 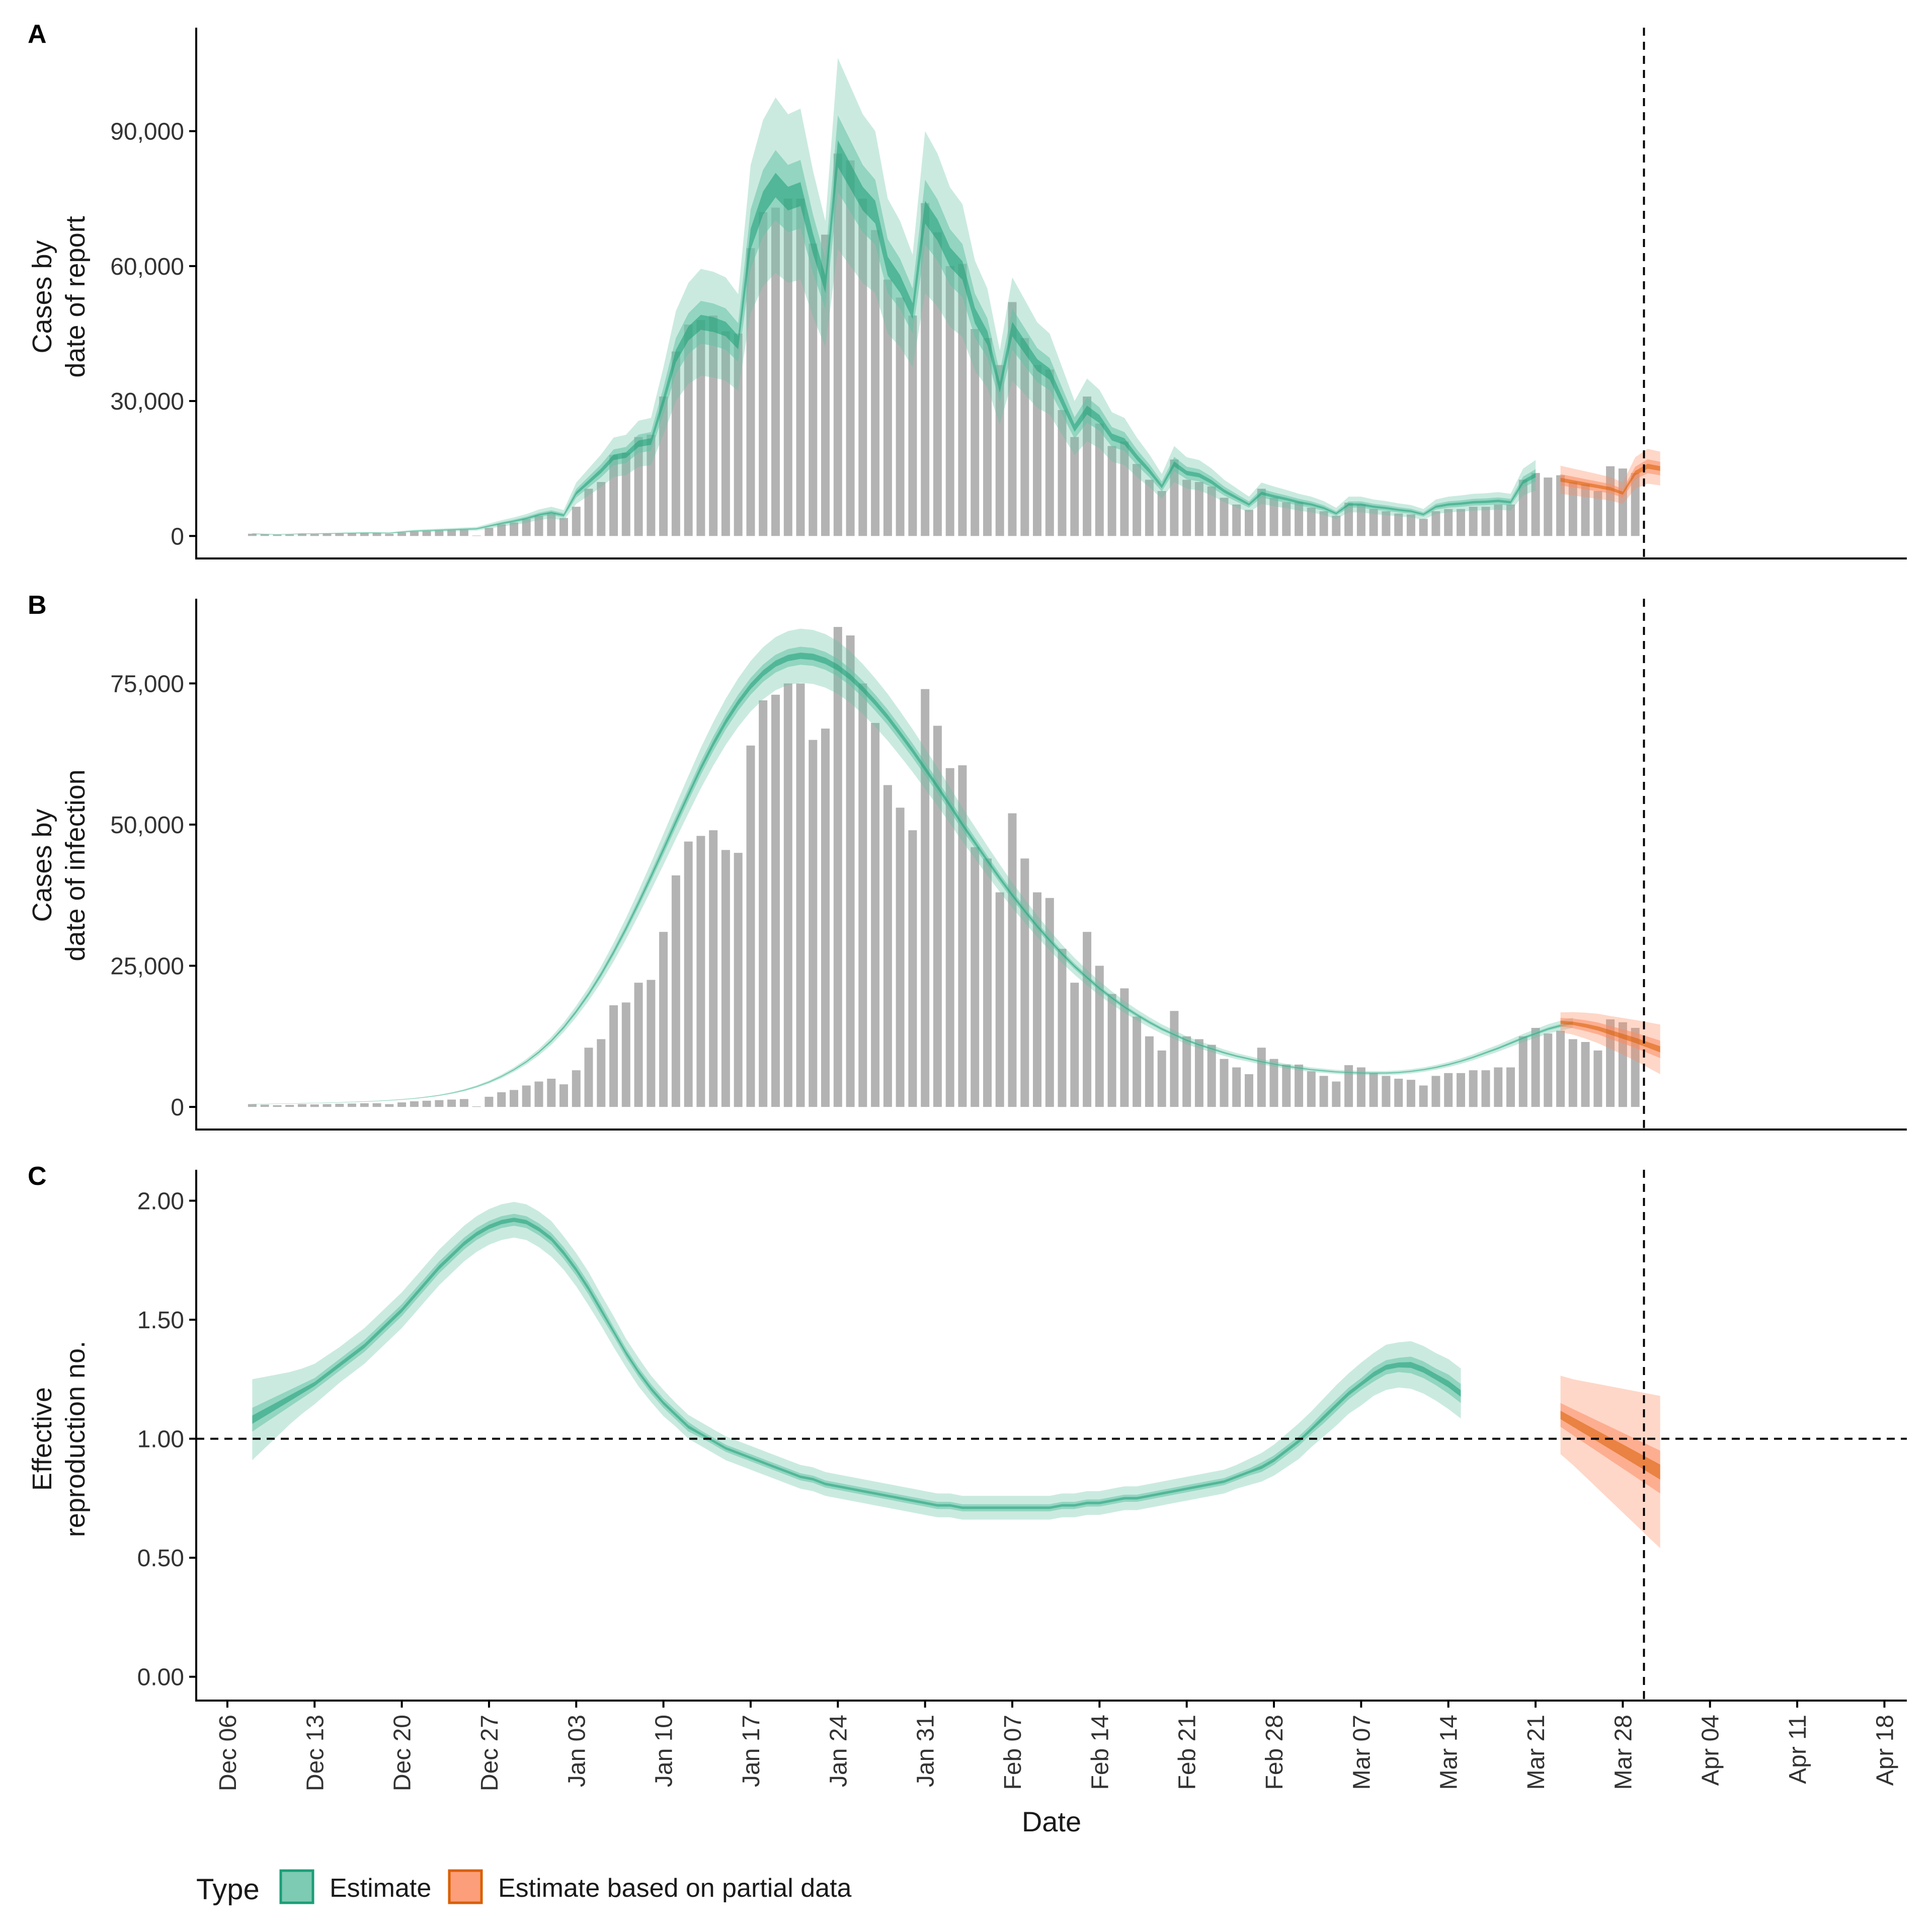 What do you see at coordinates (577, 1751) in the screenshot?
I see `x-tick-label: Jan 03` at bounding box center [577, 1751].